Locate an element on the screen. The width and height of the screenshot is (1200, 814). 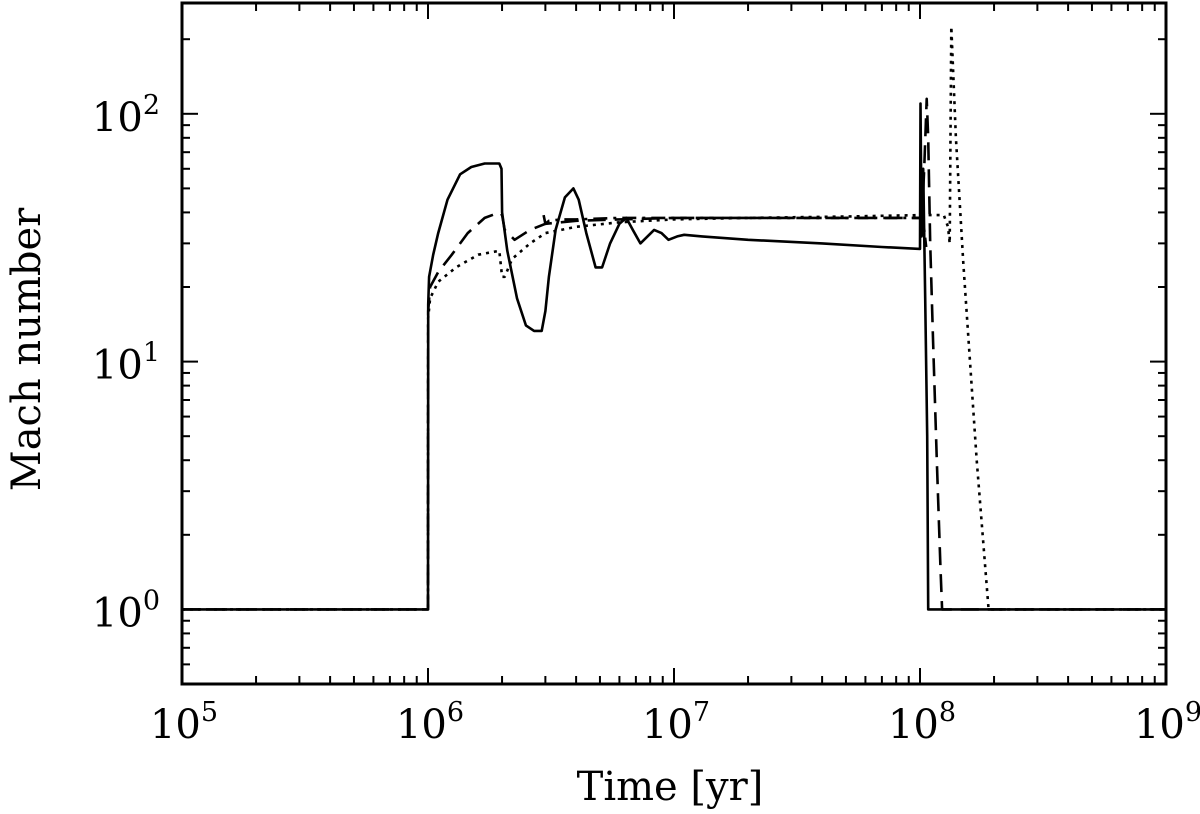
y-tick-label: 101 is located at coordinates (126, 363).